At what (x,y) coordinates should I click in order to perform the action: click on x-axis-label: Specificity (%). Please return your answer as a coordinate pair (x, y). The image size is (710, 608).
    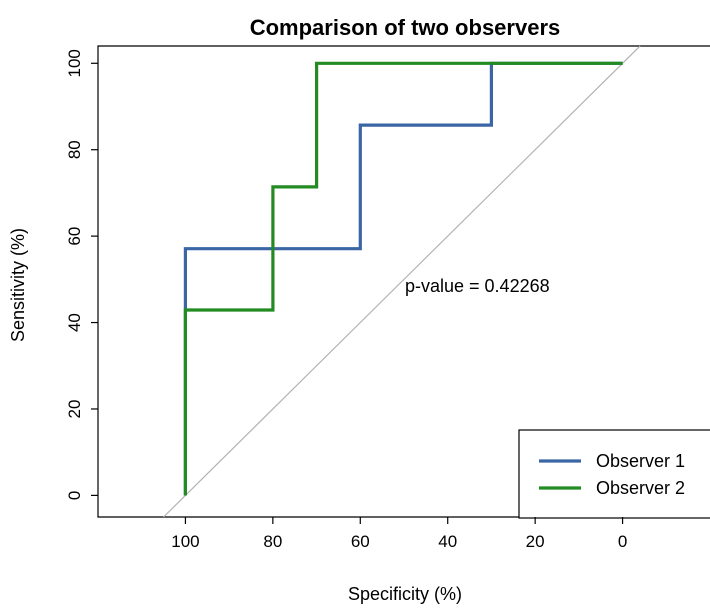
    Looking at the image, I should click on (405, 594).